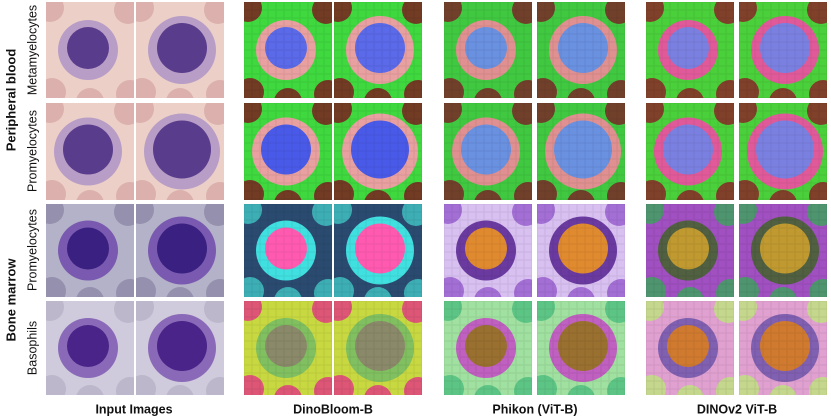 The image size is (831, 420). Describe the element at coordinates (534, 409) in the screenshot. I see `column-label: Phikon (ViT-B)` at that location.